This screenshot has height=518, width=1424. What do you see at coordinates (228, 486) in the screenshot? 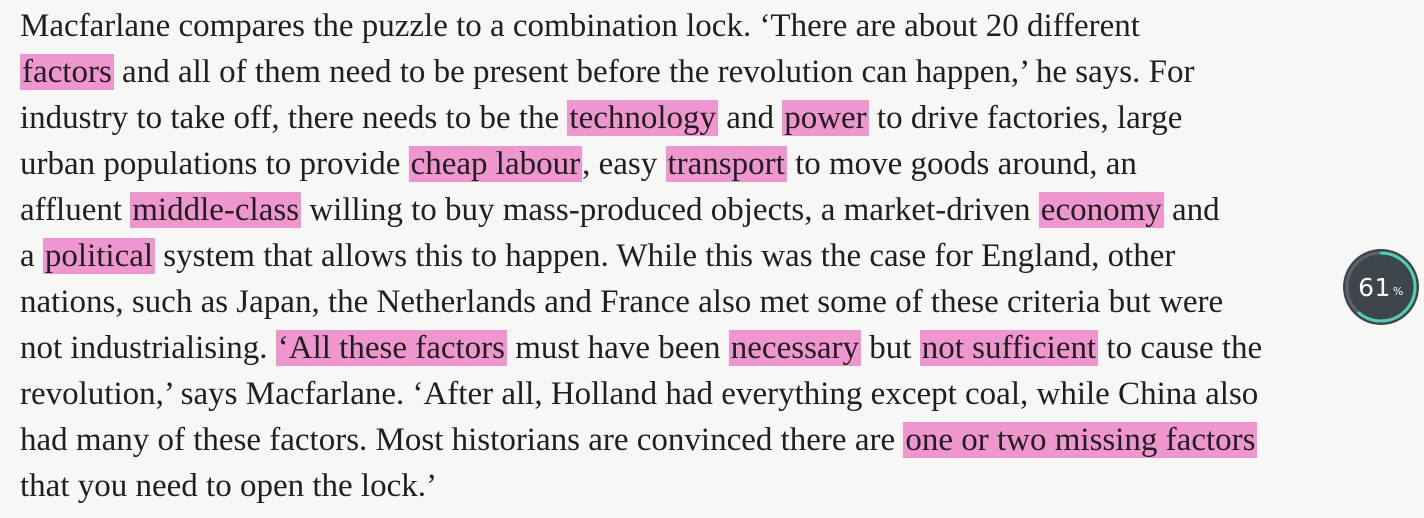
I see `text-segment: that you need to open the lock.’` at bounding box center [228, 486].